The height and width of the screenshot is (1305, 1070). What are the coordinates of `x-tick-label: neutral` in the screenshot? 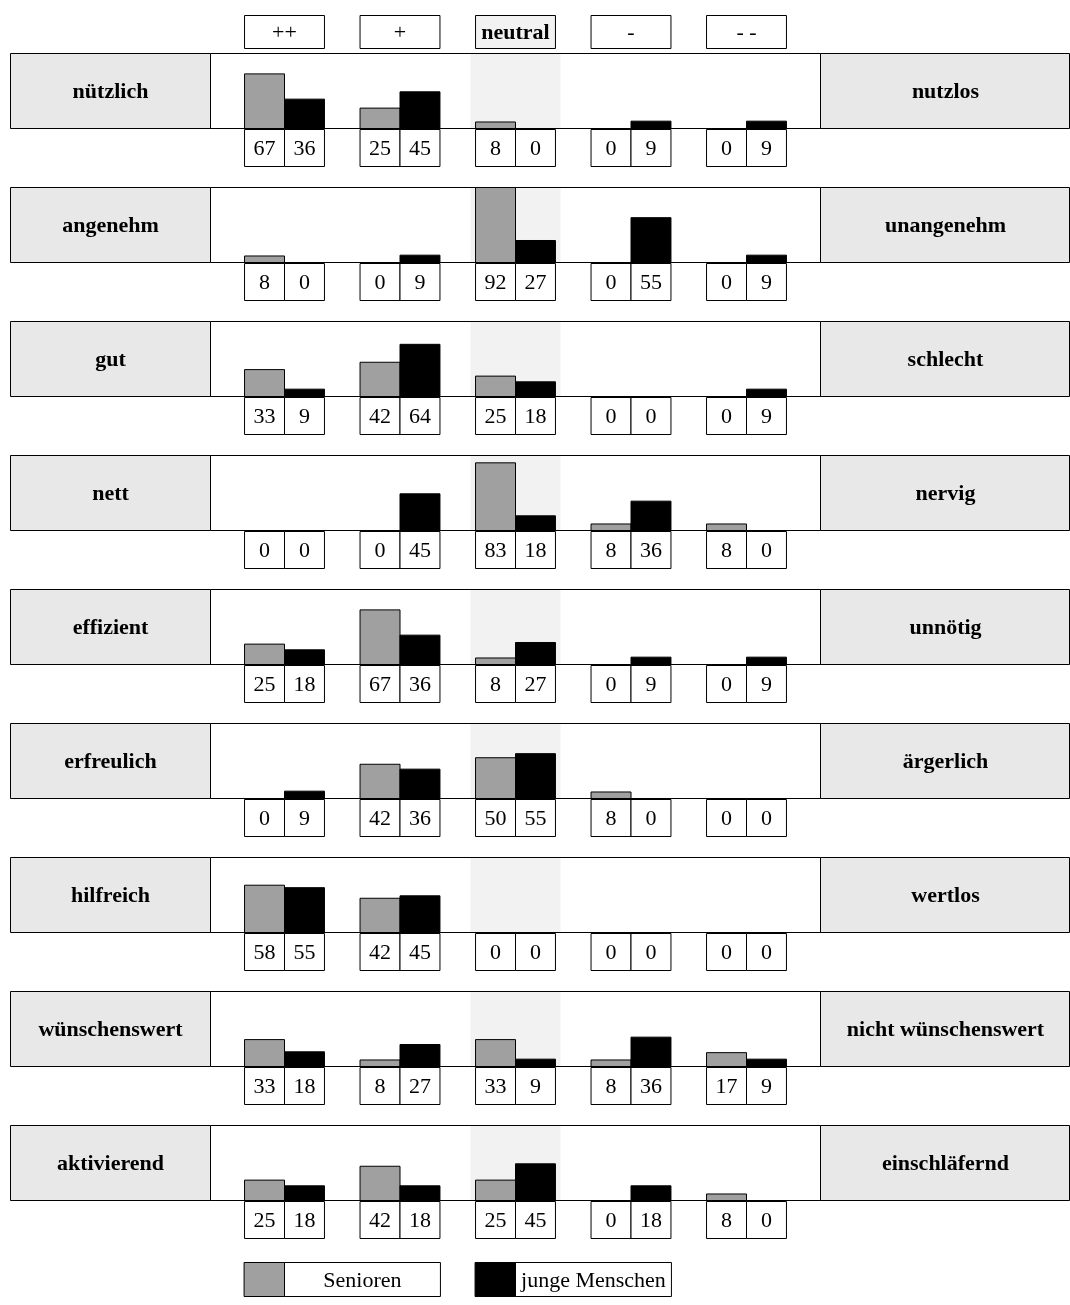 It's located at (515, 31).